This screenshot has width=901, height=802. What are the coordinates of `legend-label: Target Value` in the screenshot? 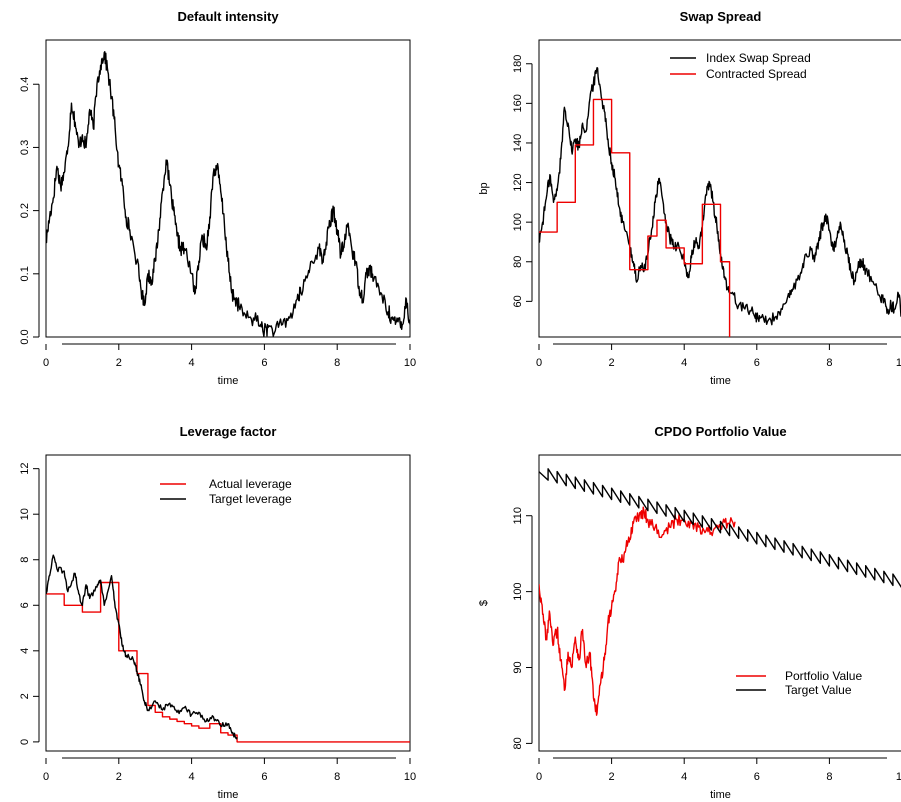 It's located at (818, 690).